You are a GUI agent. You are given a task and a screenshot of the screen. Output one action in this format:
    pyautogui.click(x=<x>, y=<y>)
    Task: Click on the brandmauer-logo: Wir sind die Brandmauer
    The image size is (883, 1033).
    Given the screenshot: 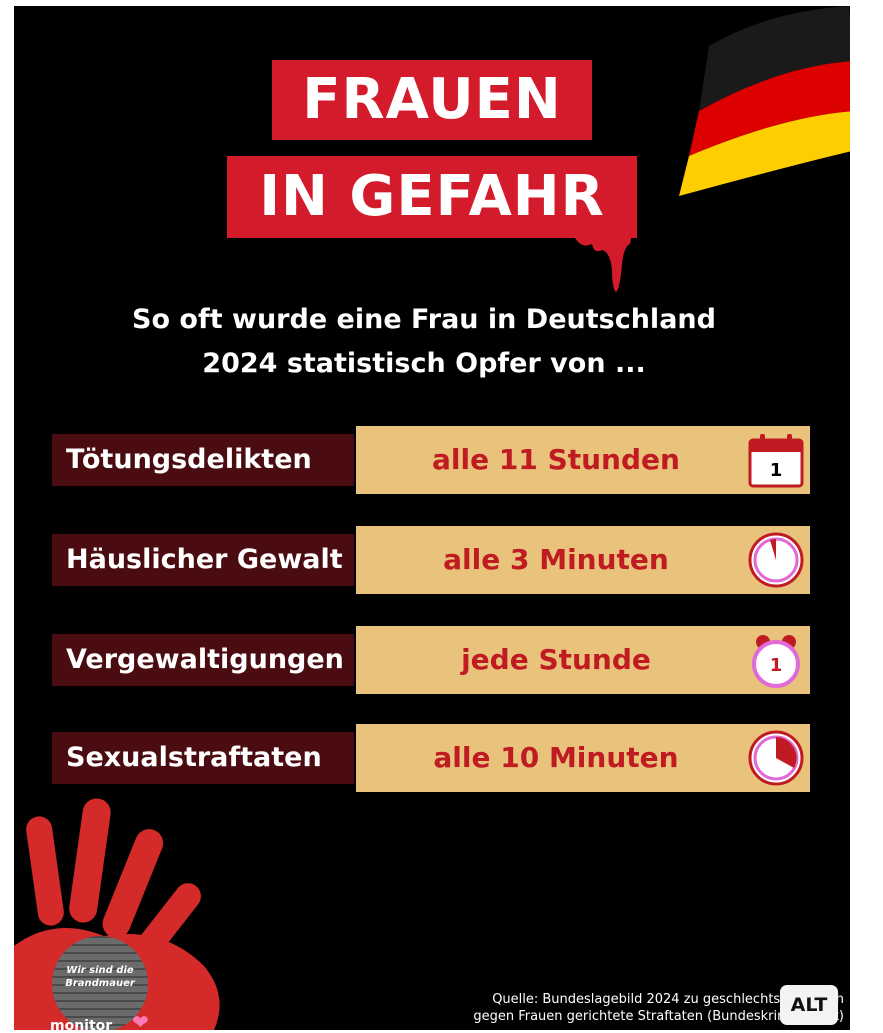 What is the action you would take?
    pyautogui.click(x=100, y=983)
    